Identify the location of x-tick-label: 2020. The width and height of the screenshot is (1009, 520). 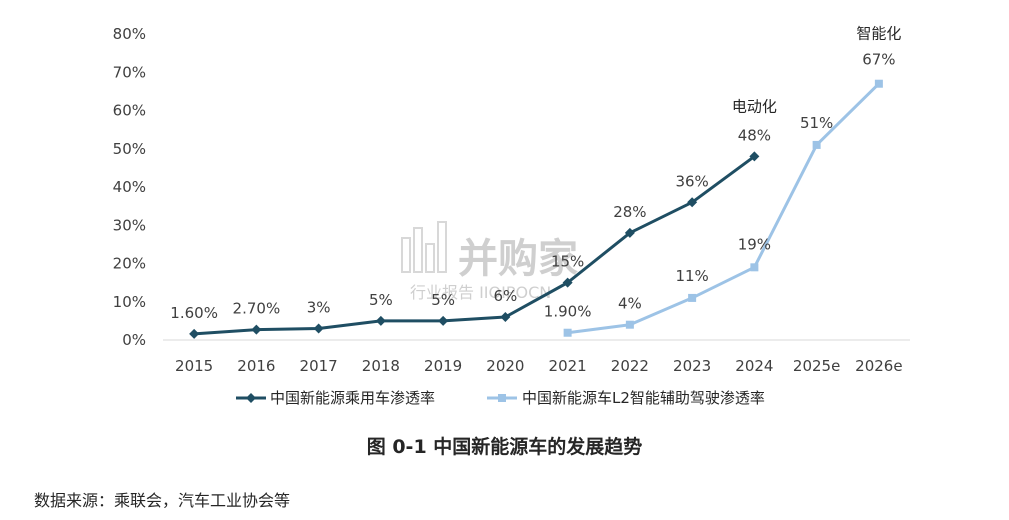
(505, 366).